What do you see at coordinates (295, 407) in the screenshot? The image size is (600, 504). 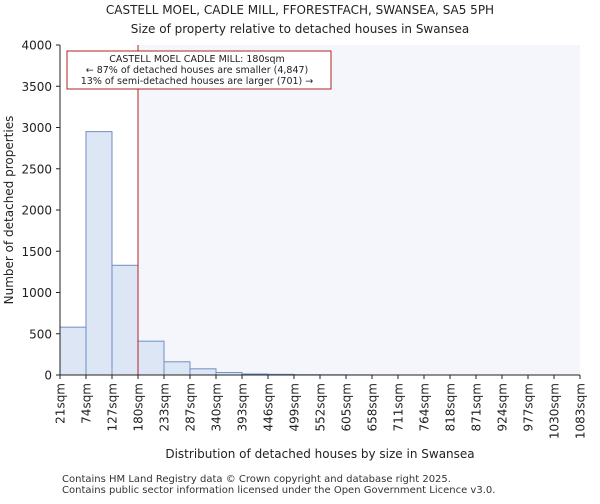 I see `x-tick-label-499sqm: 499sqm` at bounding box center [295, 407].